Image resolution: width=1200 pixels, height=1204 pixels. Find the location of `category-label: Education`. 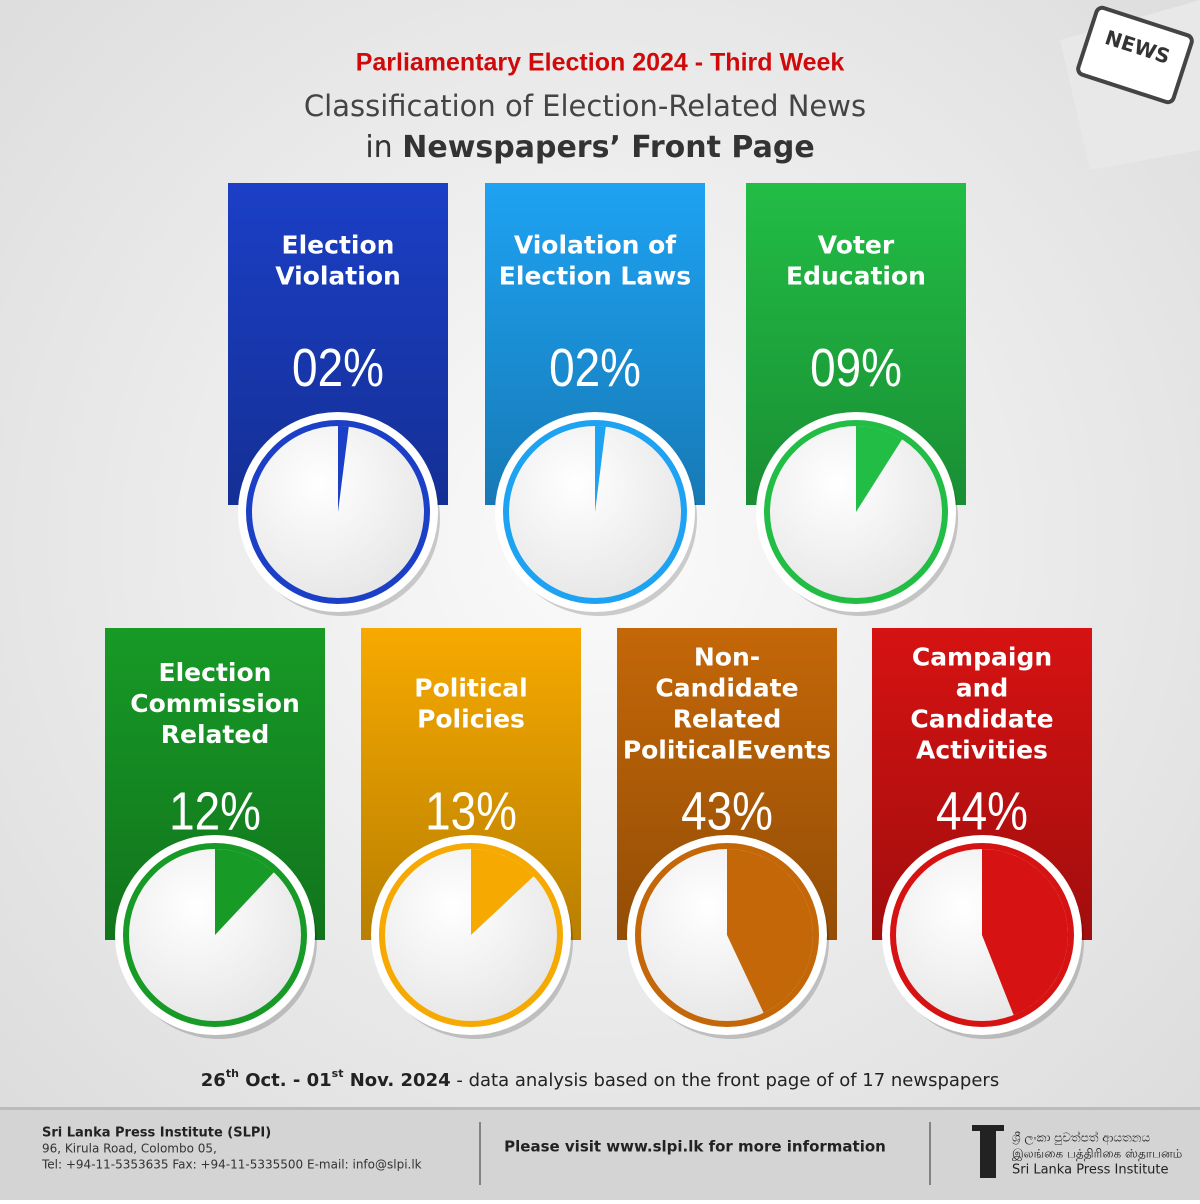

category-label: Education is located at coordinates (856, 276).